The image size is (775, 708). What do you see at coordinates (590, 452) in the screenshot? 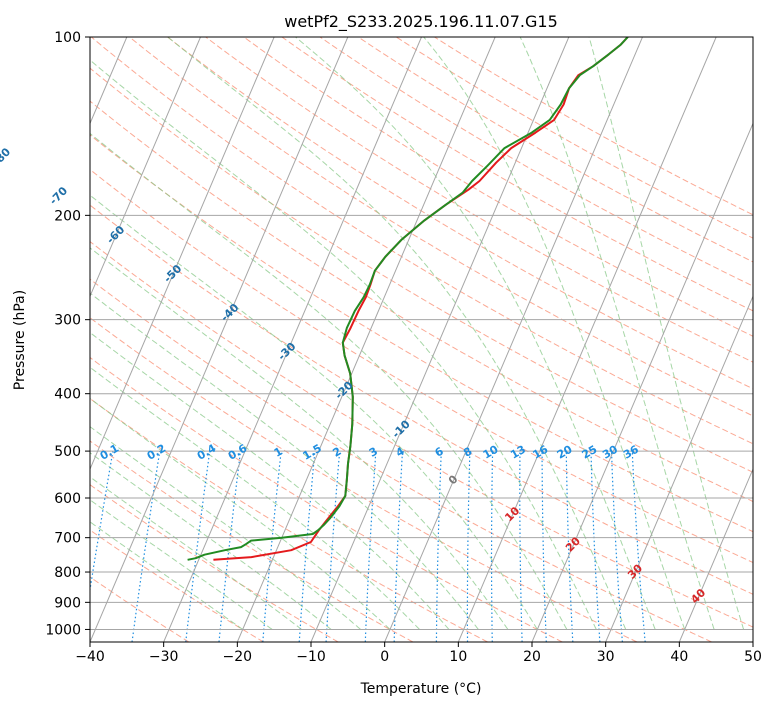
I see `mixing-ratio-label: 25` at bounding box center [590, 452].